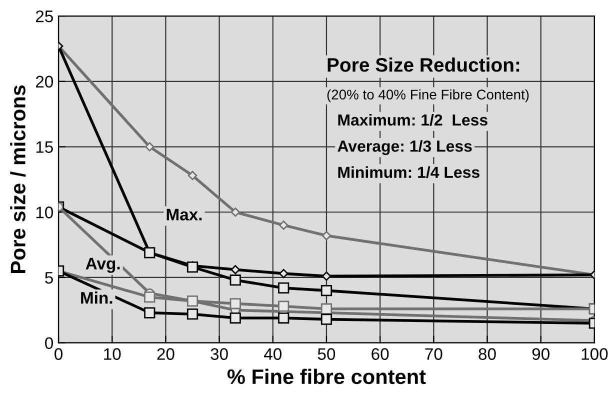  I want to click on x-tick-label: 20, so click(165, 354).